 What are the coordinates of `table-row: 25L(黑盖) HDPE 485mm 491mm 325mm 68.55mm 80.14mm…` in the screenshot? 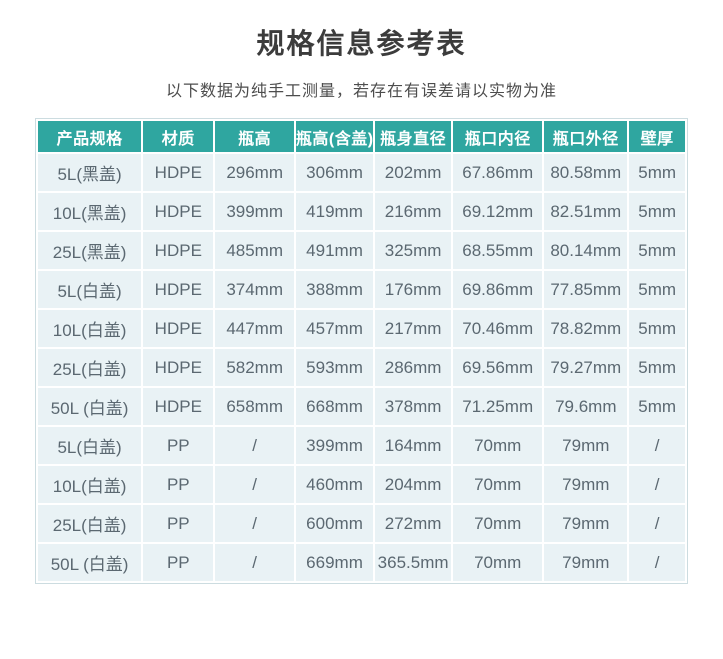 It's located at (361, 251).